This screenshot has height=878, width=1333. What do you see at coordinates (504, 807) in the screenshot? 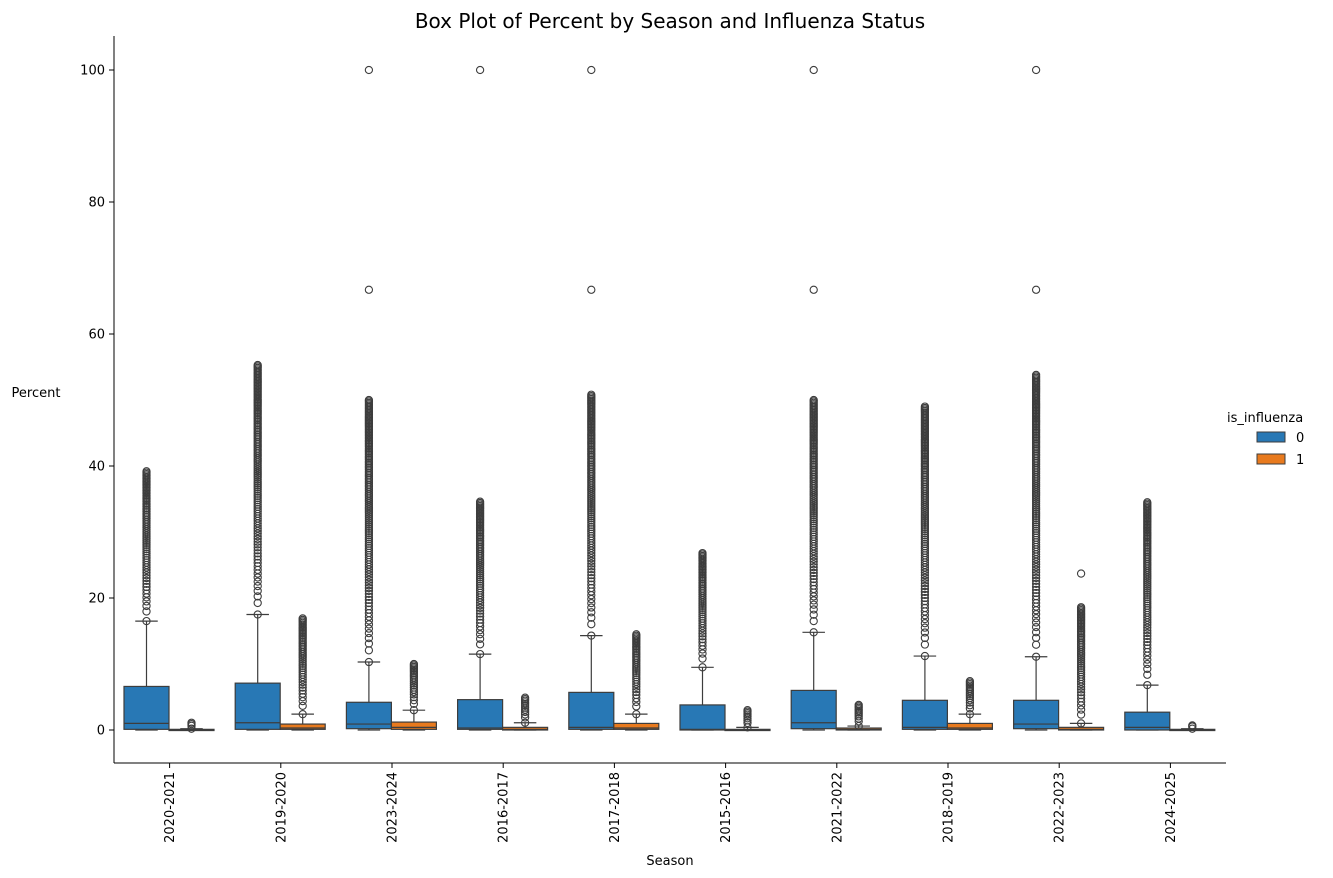
I see `x-tick-label: 2016-2017` at bounding box center [504, 807].